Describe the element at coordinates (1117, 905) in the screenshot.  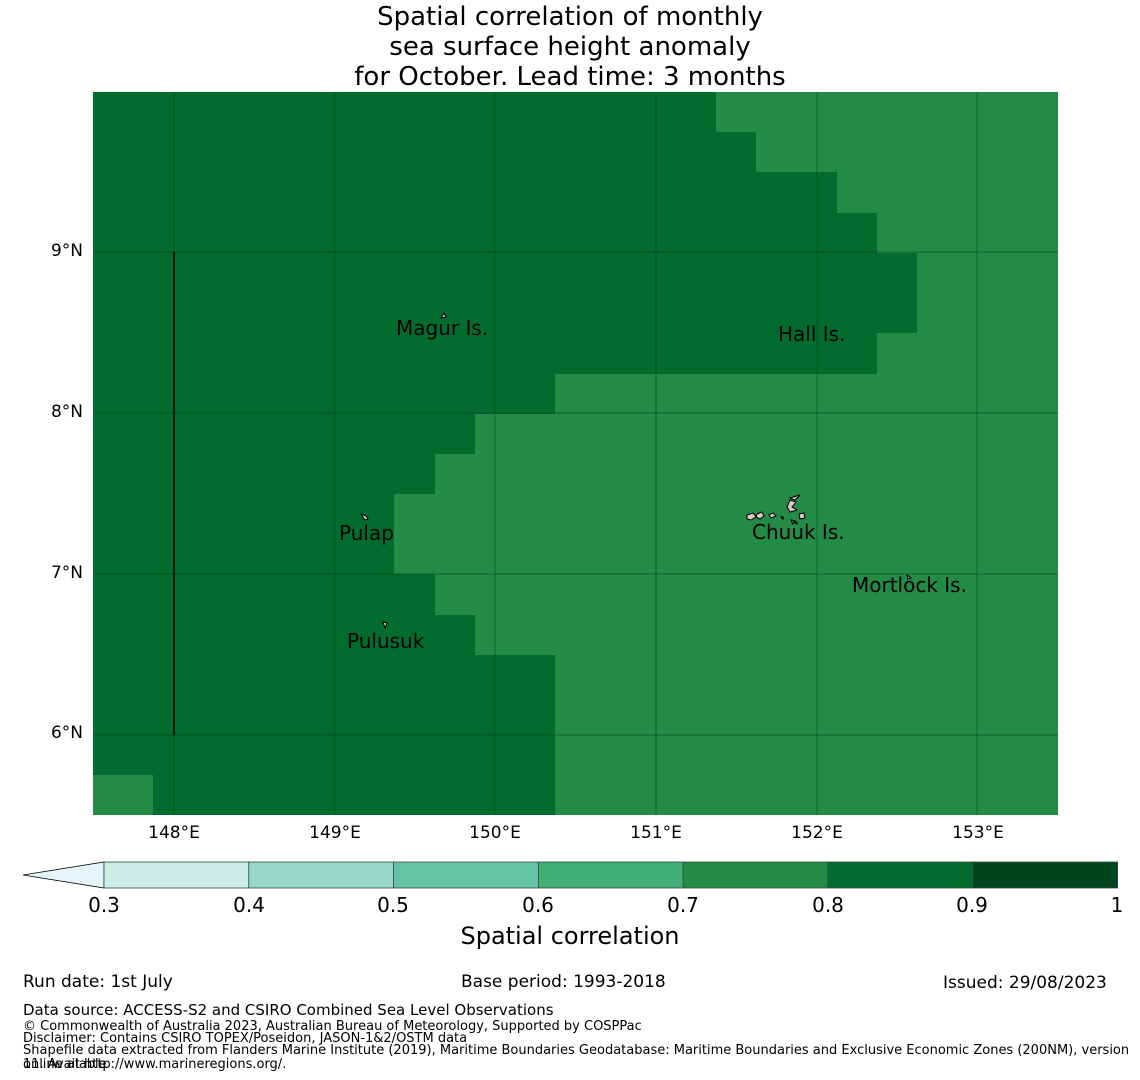
I see `colorbar-tick: 1` at that location.